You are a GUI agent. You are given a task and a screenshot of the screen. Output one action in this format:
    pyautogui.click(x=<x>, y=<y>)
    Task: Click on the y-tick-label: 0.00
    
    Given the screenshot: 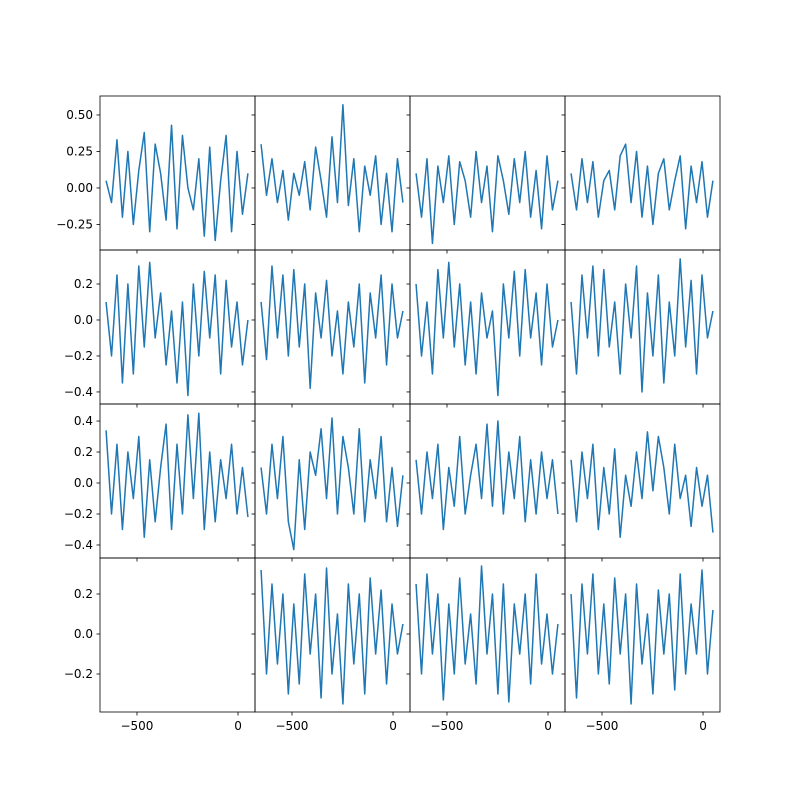 What is the action you would take?
    pyautogui.click(x=79, y=188)
    